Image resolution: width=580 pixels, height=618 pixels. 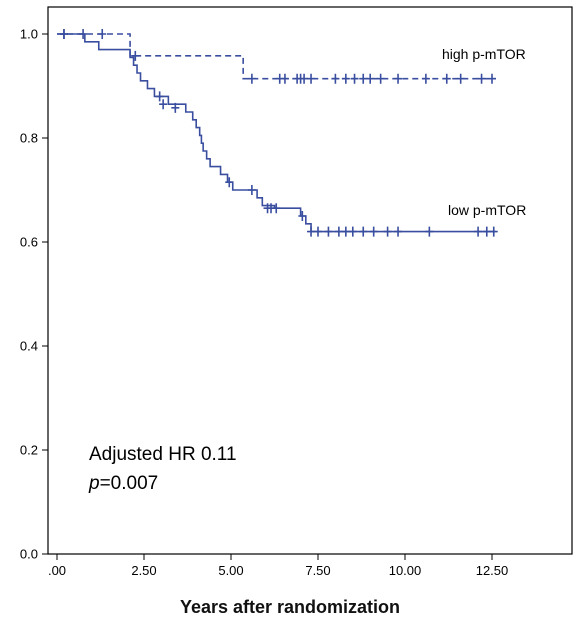 What do you see at coordinates (57, 570) in the screenshot?
I see `x-tick-label-0: .00` at bounding box center [57, 570].